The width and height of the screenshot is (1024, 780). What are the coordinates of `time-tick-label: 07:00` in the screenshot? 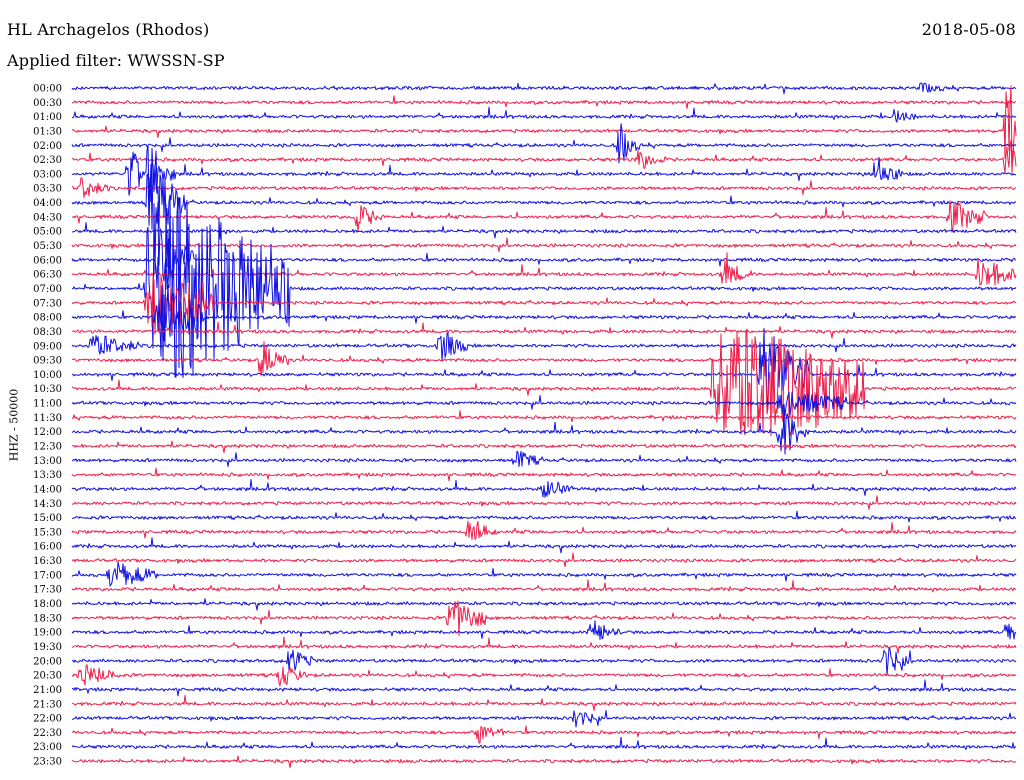 It's located at (47, 289).